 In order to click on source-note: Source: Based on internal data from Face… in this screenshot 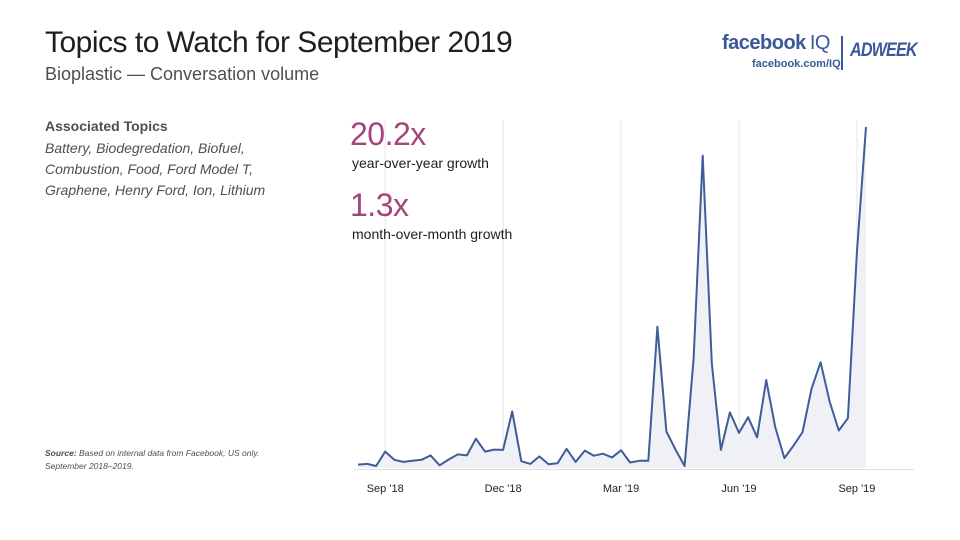, I will do `click(165, 460)`.